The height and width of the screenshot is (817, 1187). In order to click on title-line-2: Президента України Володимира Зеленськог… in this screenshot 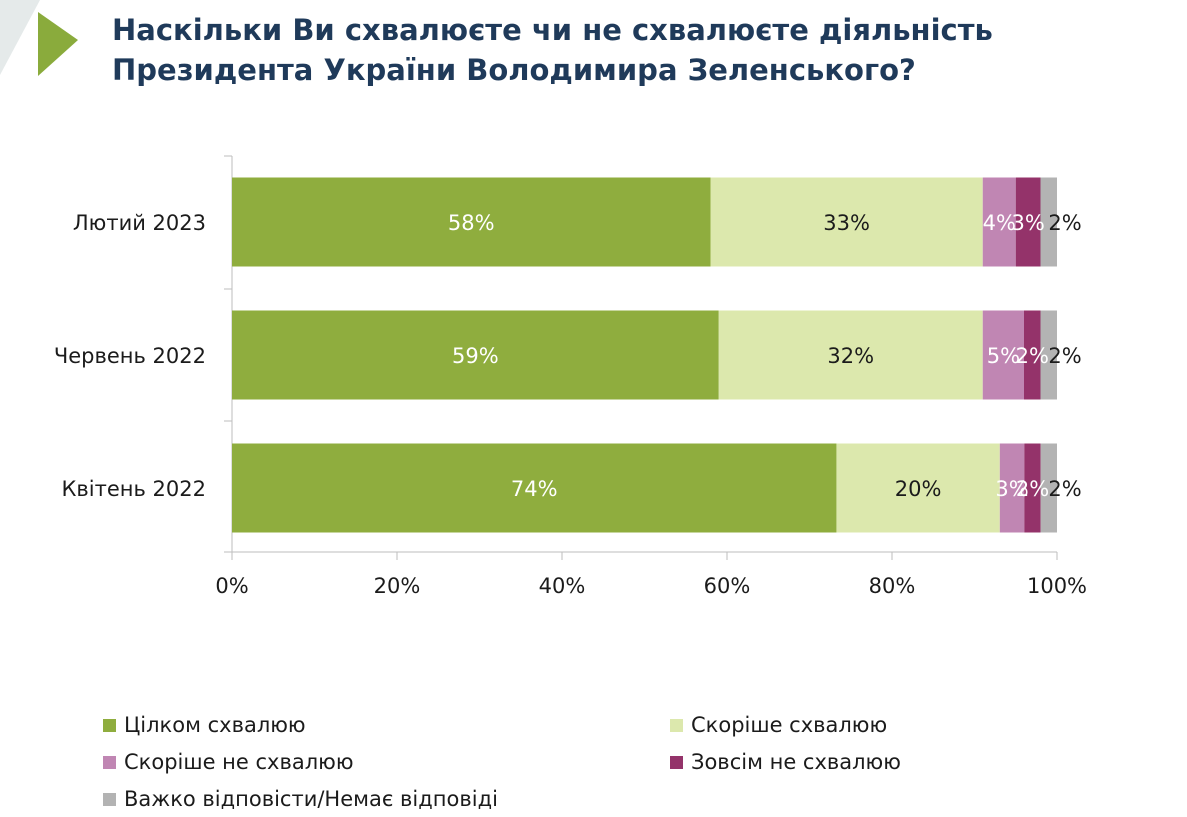, I will do `click(514, 70)`.